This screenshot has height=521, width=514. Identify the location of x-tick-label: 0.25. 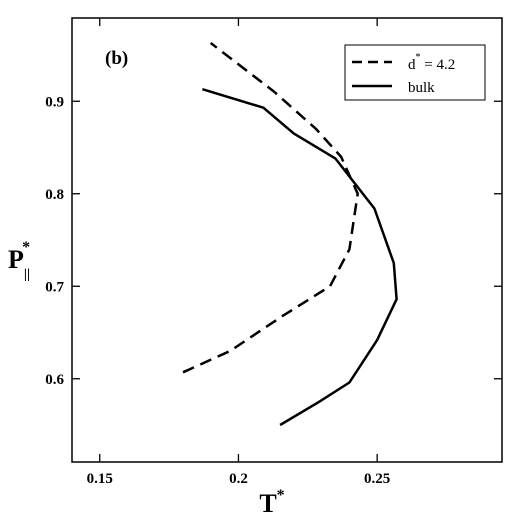
(377, 479).